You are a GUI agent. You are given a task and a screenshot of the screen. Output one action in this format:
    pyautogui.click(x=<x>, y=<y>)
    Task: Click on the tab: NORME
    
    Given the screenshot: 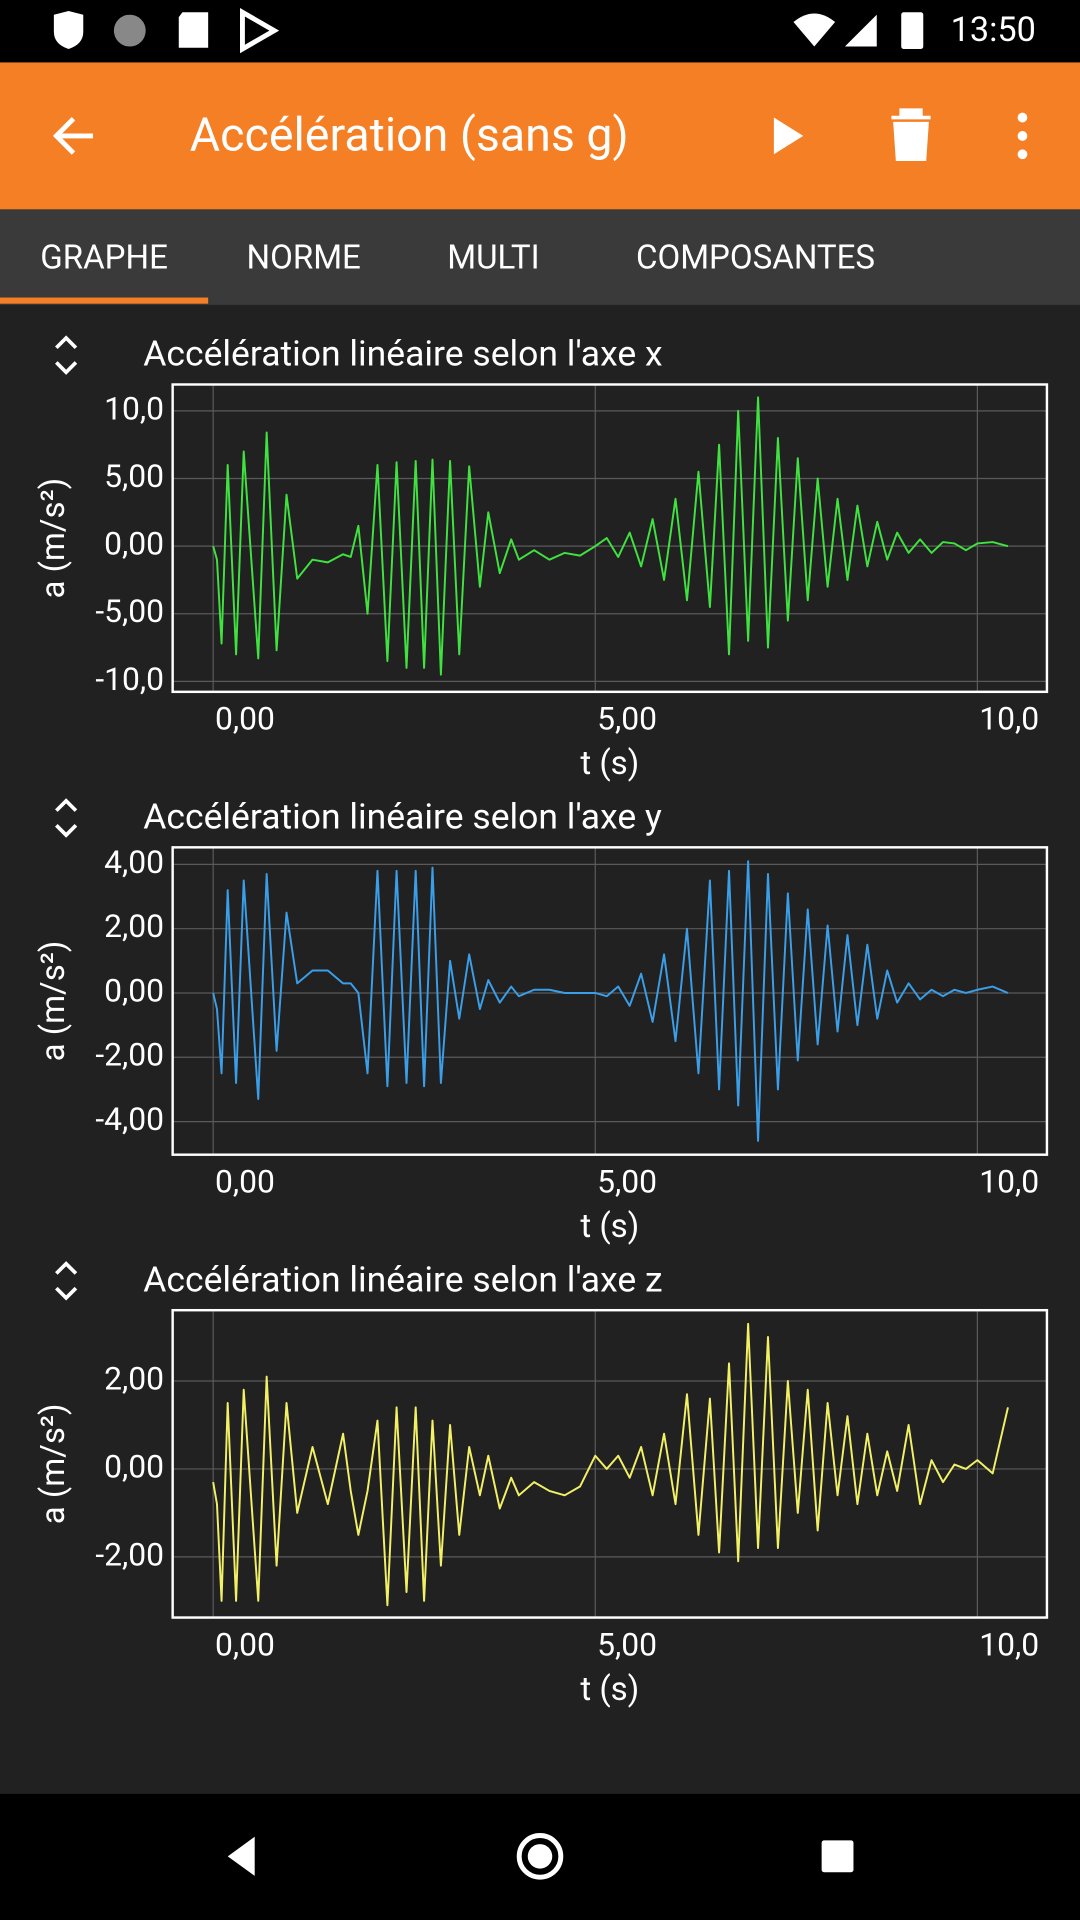 What is the action you would take?
    pyautogui.click(x=304, y=257)
    